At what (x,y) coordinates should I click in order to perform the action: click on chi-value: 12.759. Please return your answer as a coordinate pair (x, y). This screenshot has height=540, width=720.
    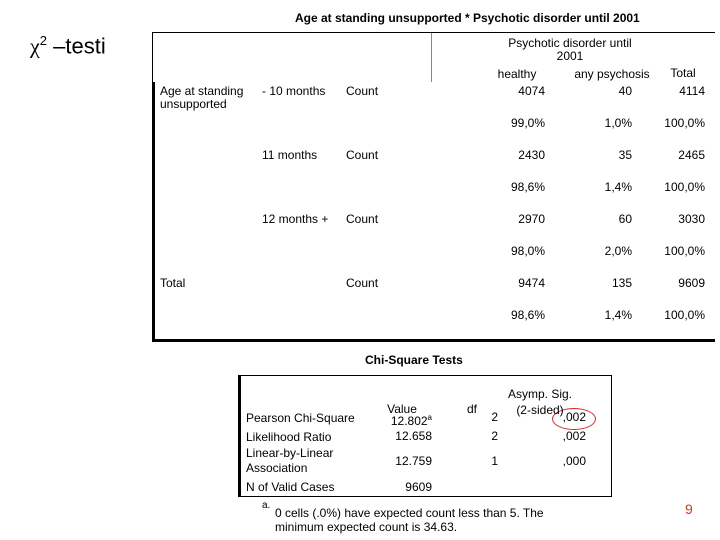
    Looking at the image, I should click on (406, 461).